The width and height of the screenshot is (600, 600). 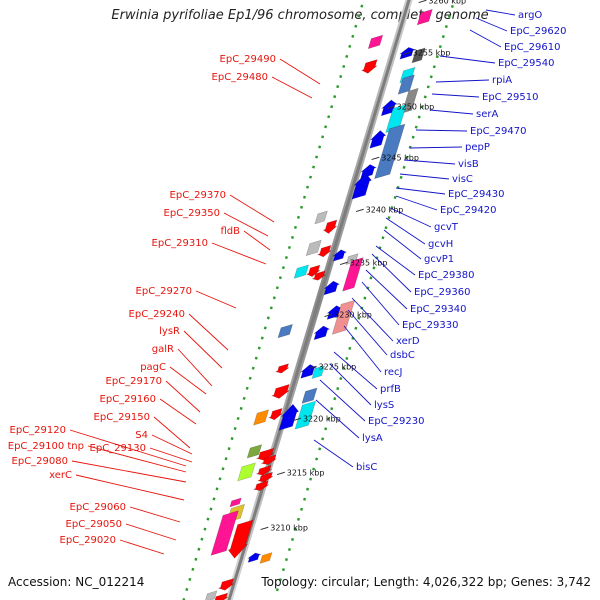 I want to click on gene-label-right: EpC_29470, so click(x=498, y=131).